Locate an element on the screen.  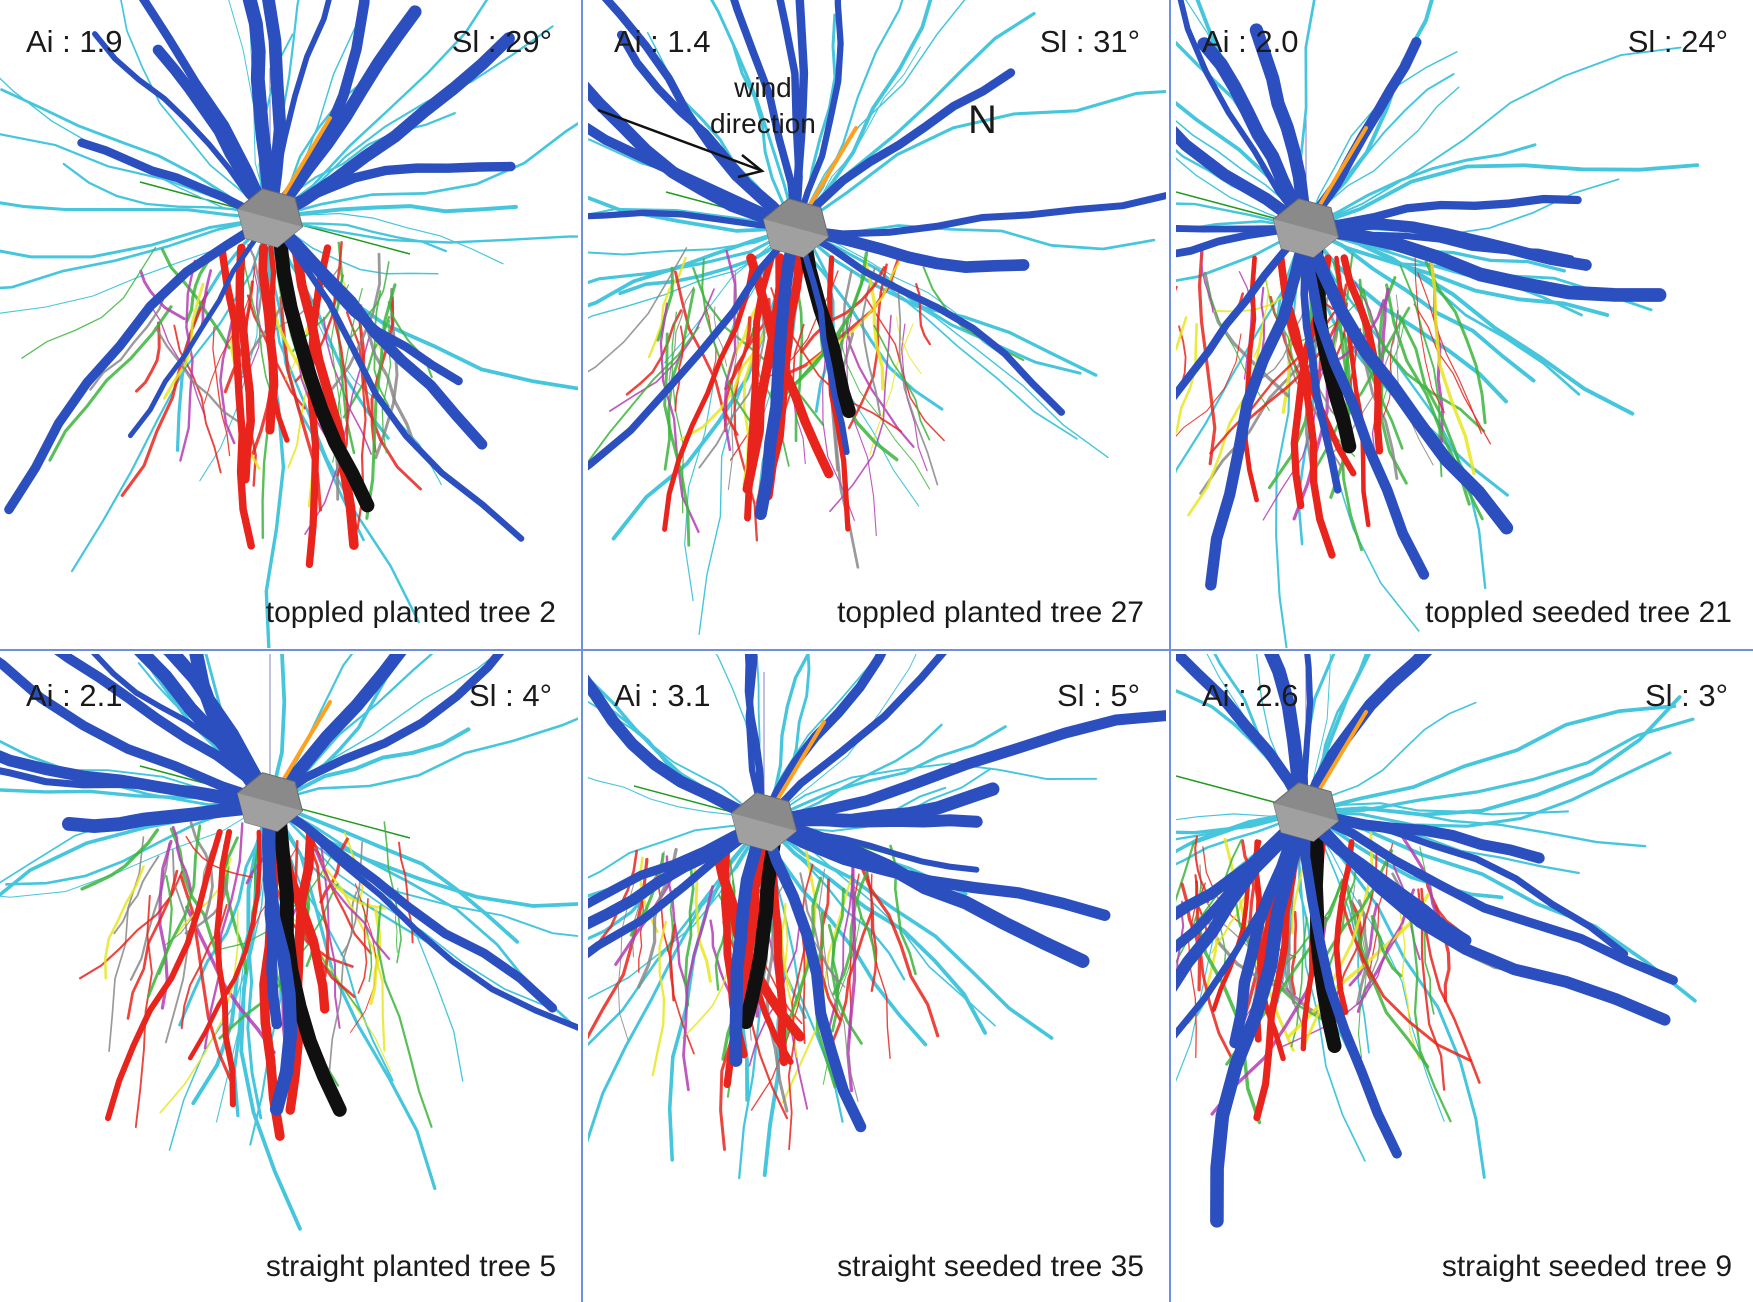
wind-direction-arrow is located at coordinates (681, 143).